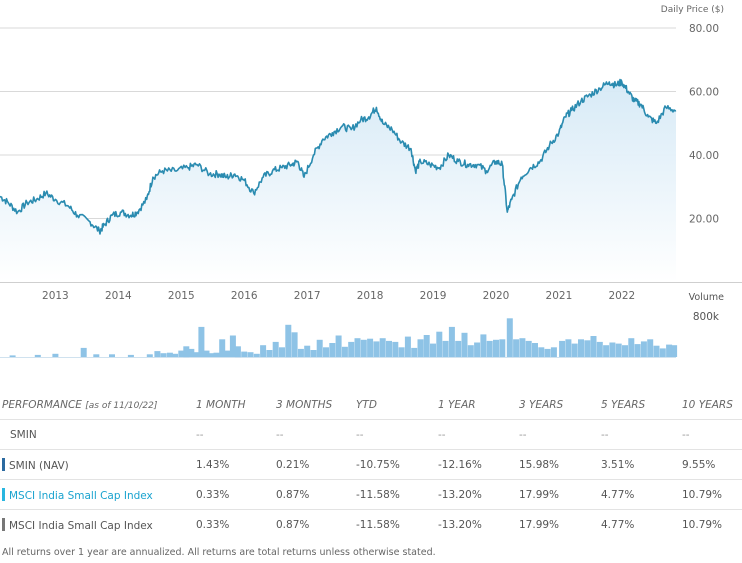 Image resolution: width=742 pixels, height=563 pixels. I want to click on y-tick-label: 40.00, so click(704, 156).